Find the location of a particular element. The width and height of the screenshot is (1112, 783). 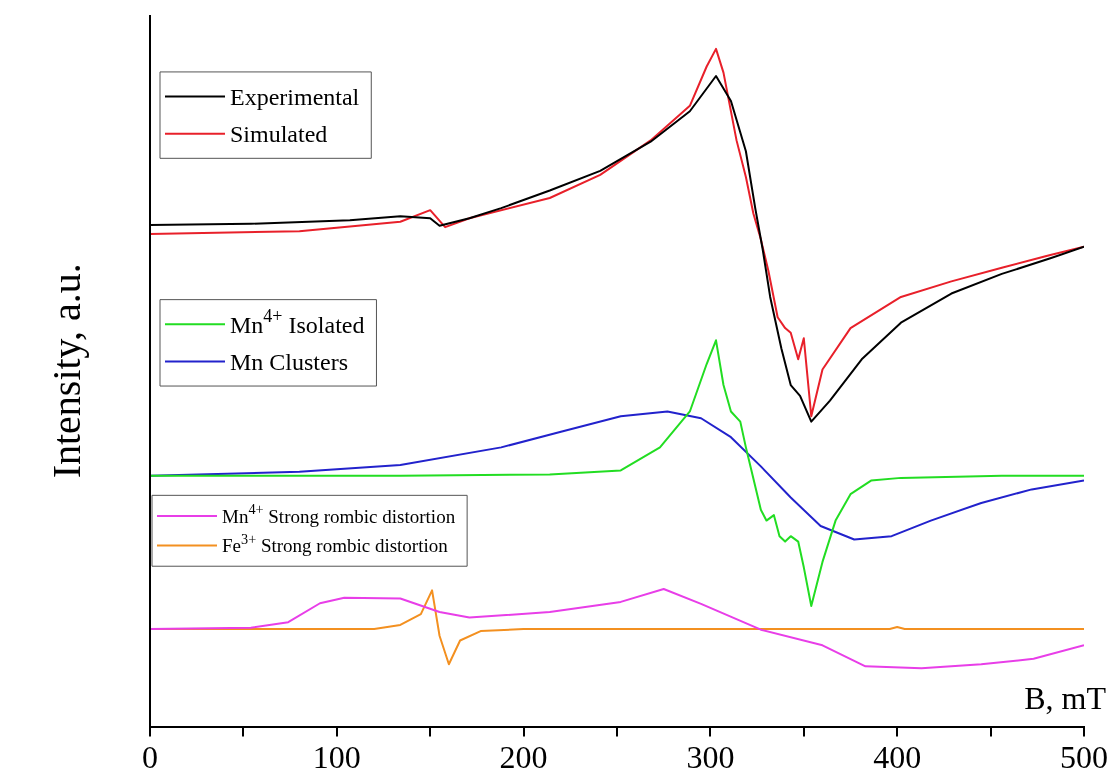

x-axis-title: B, mT is located at coordinates (1065, 697).